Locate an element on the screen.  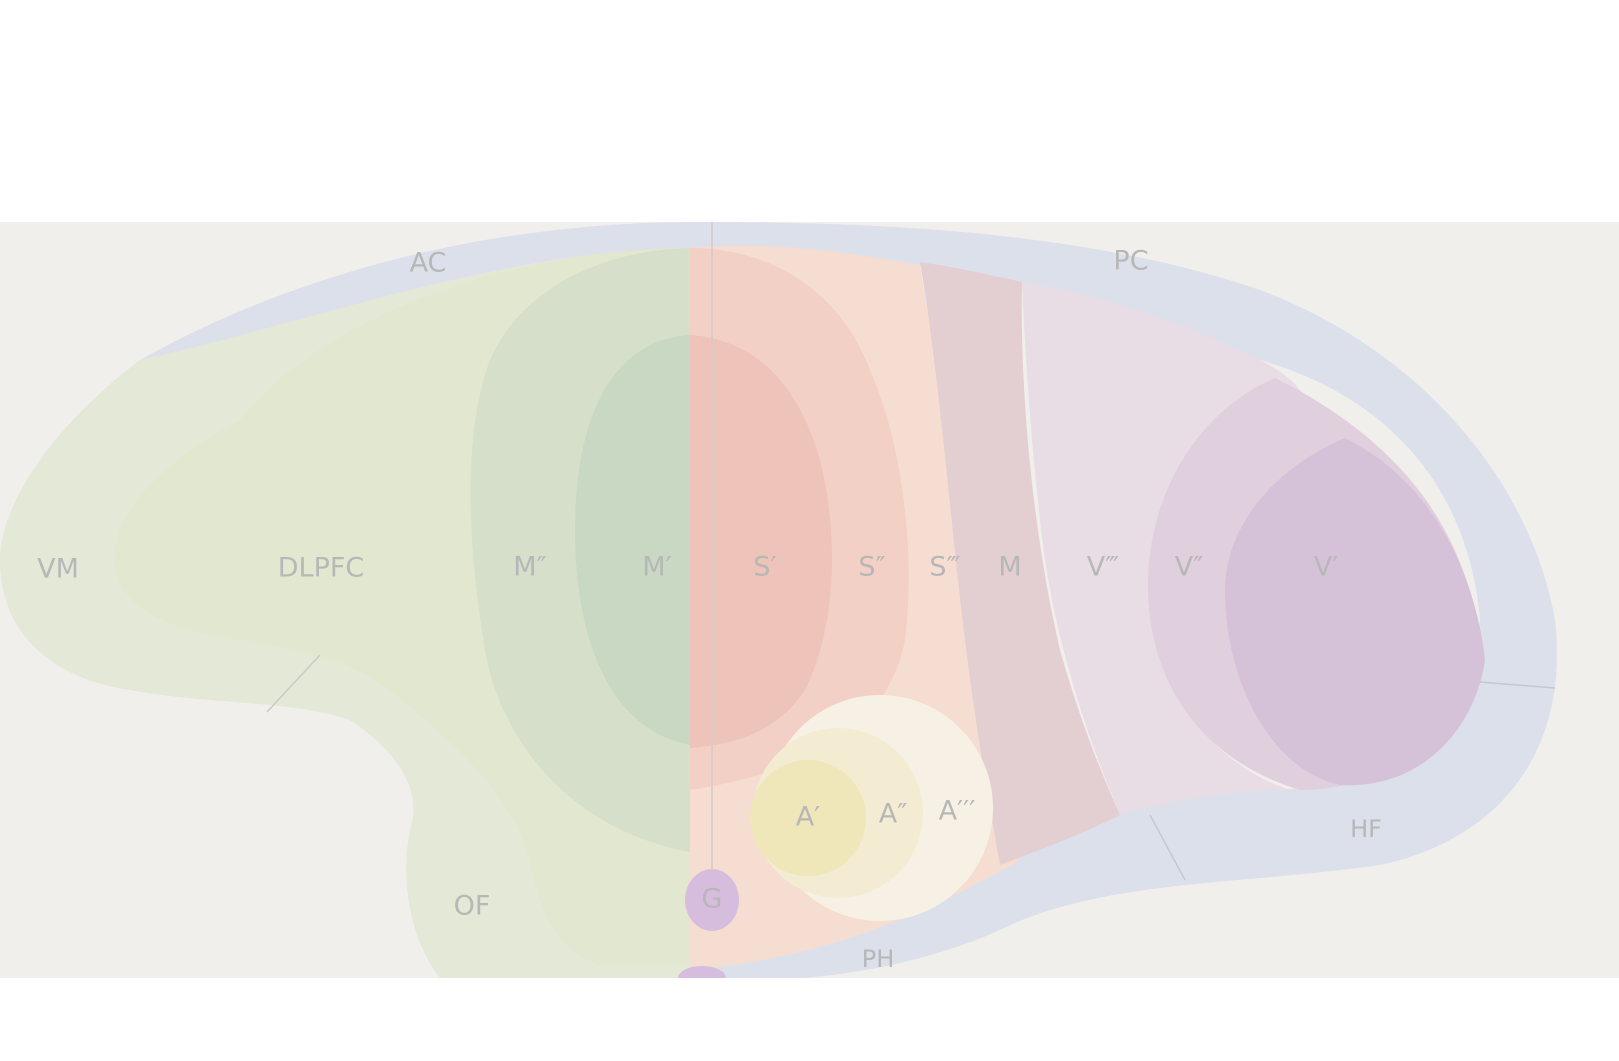
label-v2: V″ is located at coordinates (1189, 567).